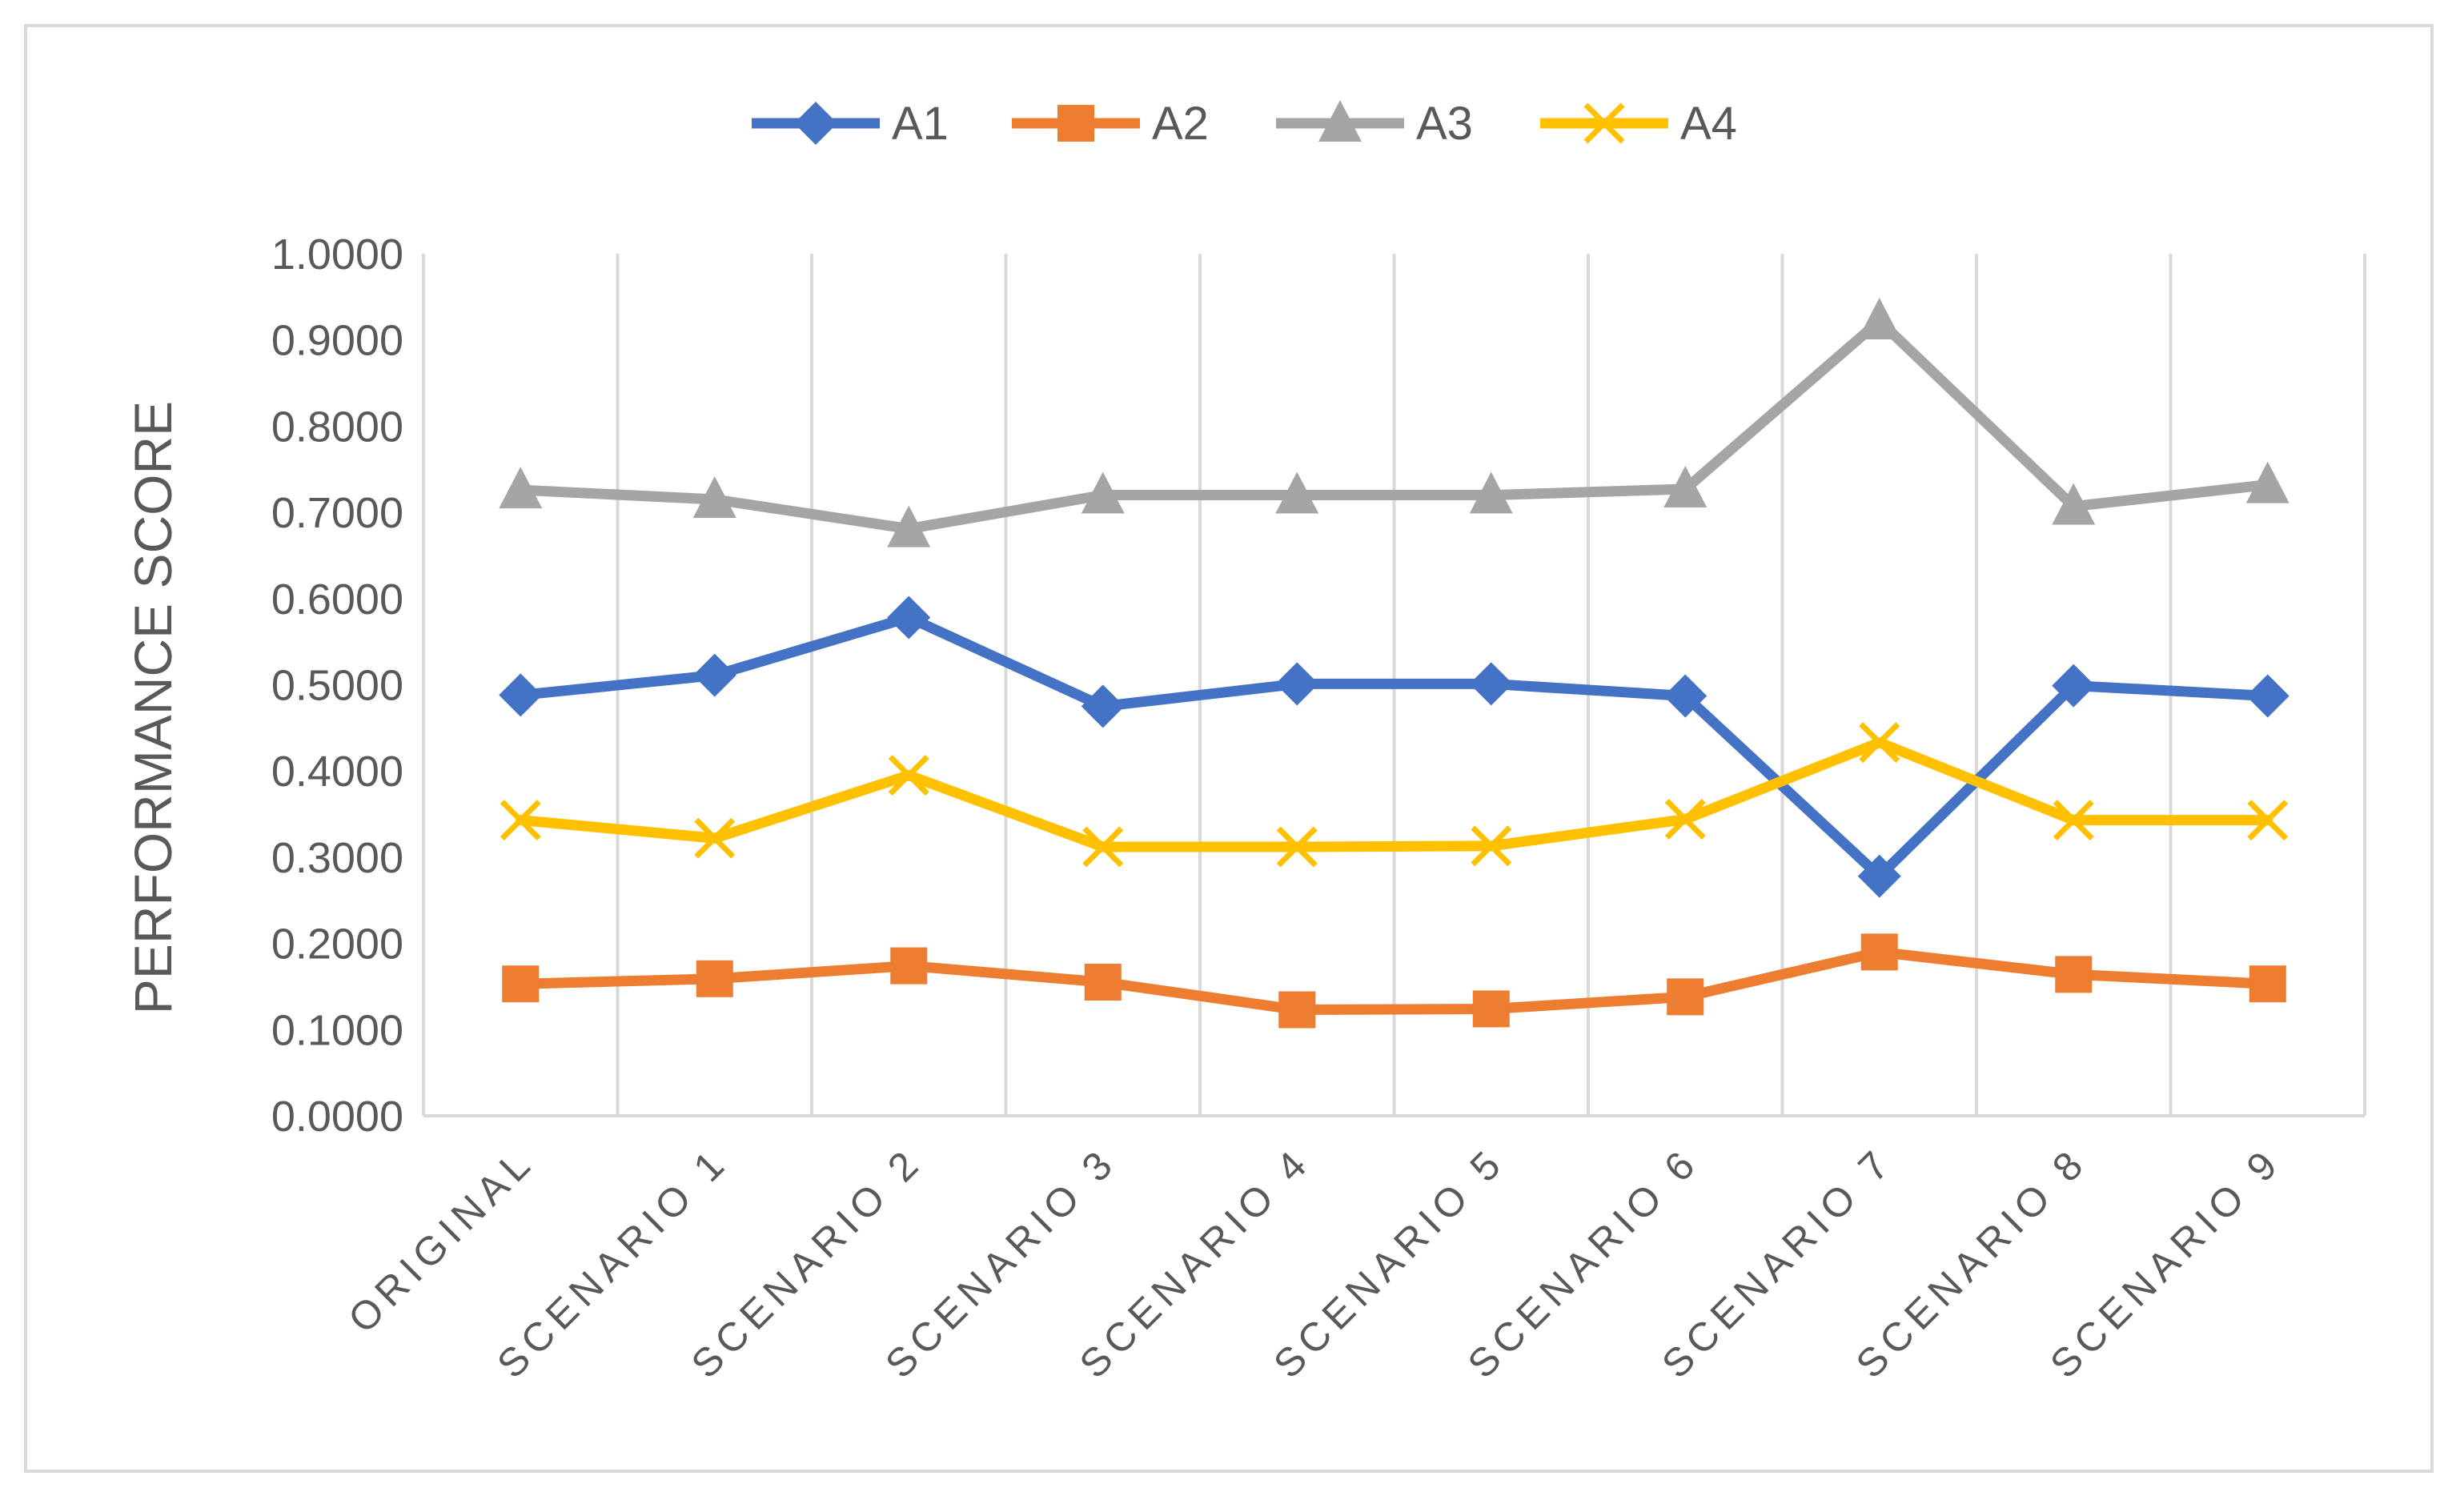  I want to click on y-tick-label: 0.1000, so click(337, 1030).